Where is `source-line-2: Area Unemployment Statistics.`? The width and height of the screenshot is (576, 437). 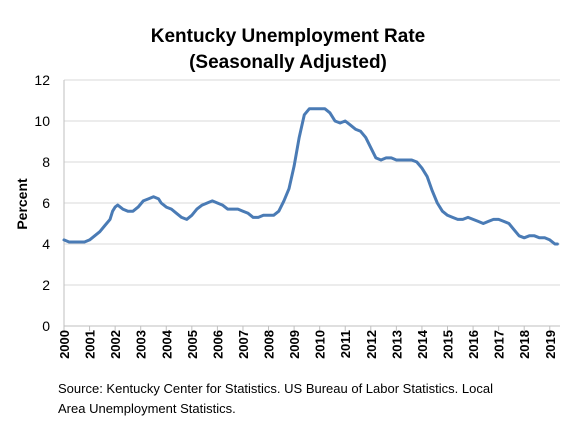
source-line-2: Area Unemployment Statistics. is located at coordinates (147, 408).